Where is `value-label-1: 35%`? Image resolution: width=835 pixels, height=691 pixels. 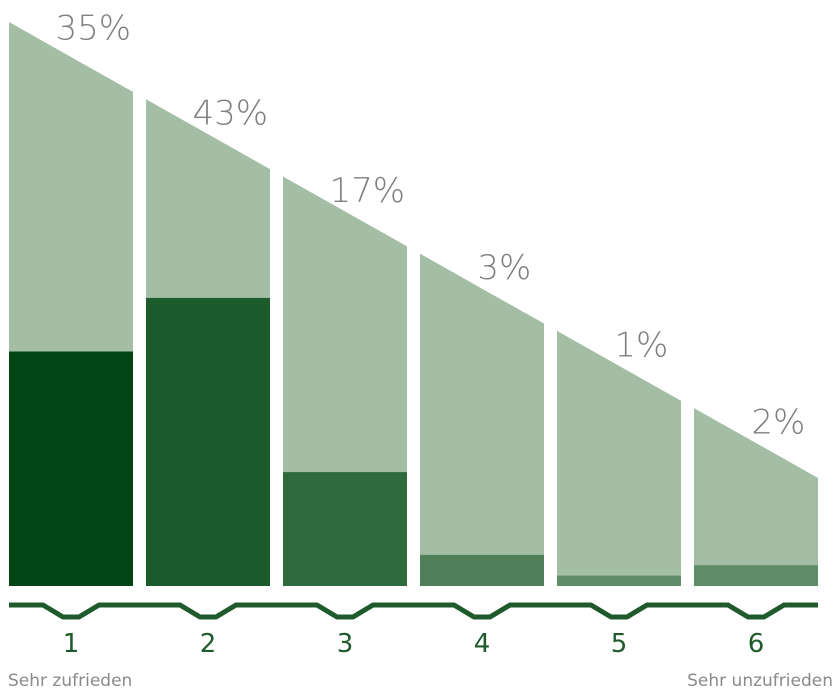 value-label-1: 35% is located at coordinates (94, 29).